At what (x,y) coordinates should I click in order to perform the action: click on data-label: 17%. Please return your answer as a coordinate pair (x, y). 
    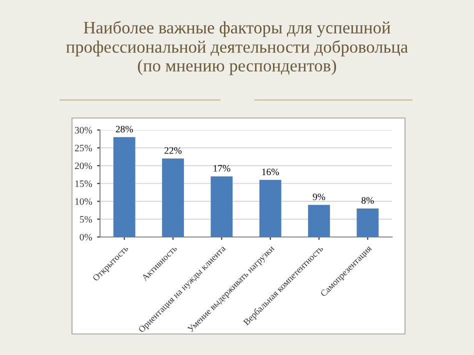
    Looking at the image, I should click on (222, 168).